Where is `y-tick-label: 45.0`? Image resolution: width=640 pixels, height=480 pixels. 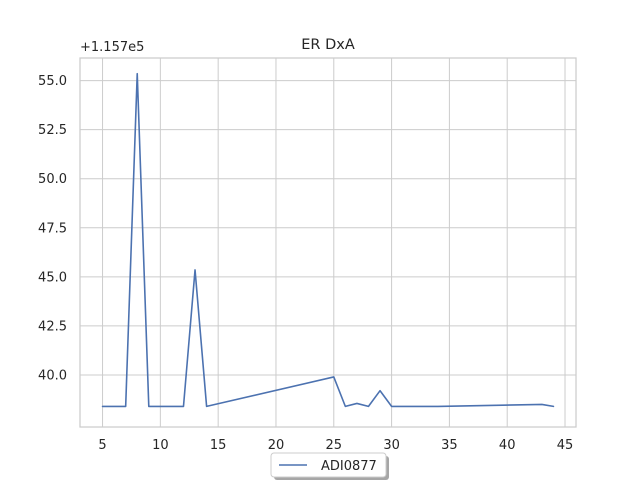 y-tick-label: 45.0 is located at coordinates (52, 277).